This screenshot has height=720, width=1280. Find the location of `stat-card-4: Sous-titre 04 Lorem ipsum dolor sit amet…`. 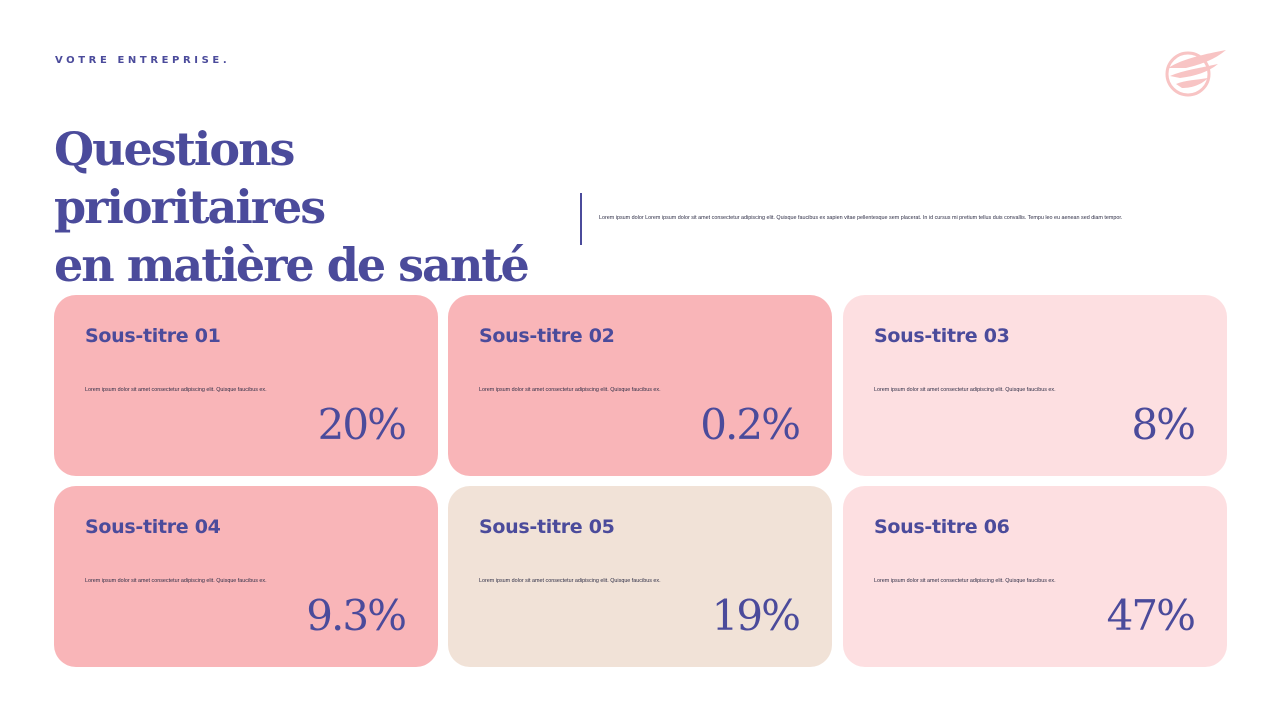

stat-card-4: Sous-titre 04 Lorem ipsum dolor sit amet… is located at coordinates (246, 576).